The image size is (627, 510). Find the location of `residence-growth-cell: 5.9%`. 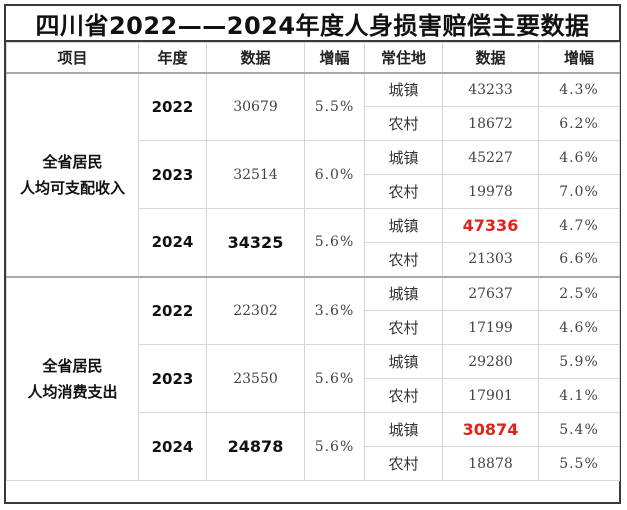

residence-growth-cell: 5.9% is located at coordinates (579, 361).